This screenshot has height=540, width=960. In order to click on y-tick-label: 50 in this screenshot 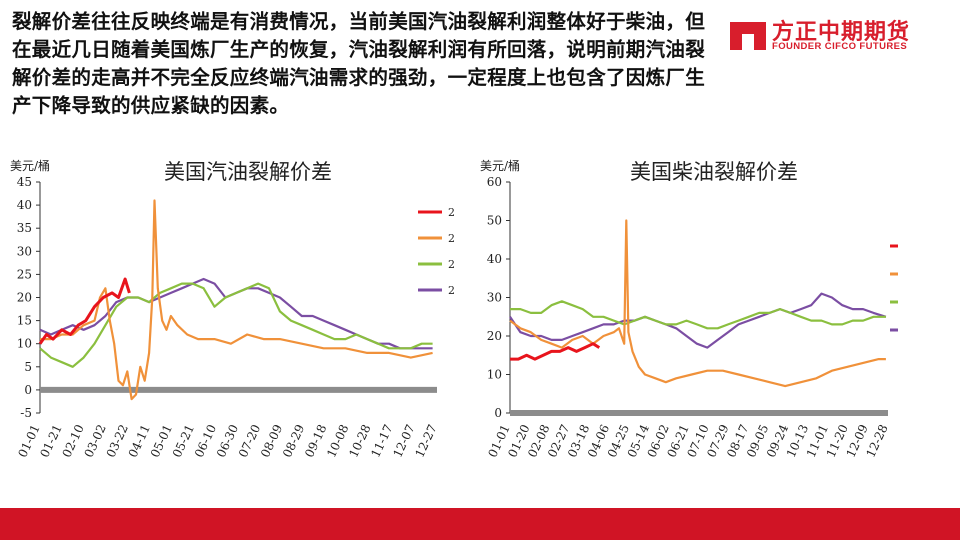, I will do `click(494, 221)`.